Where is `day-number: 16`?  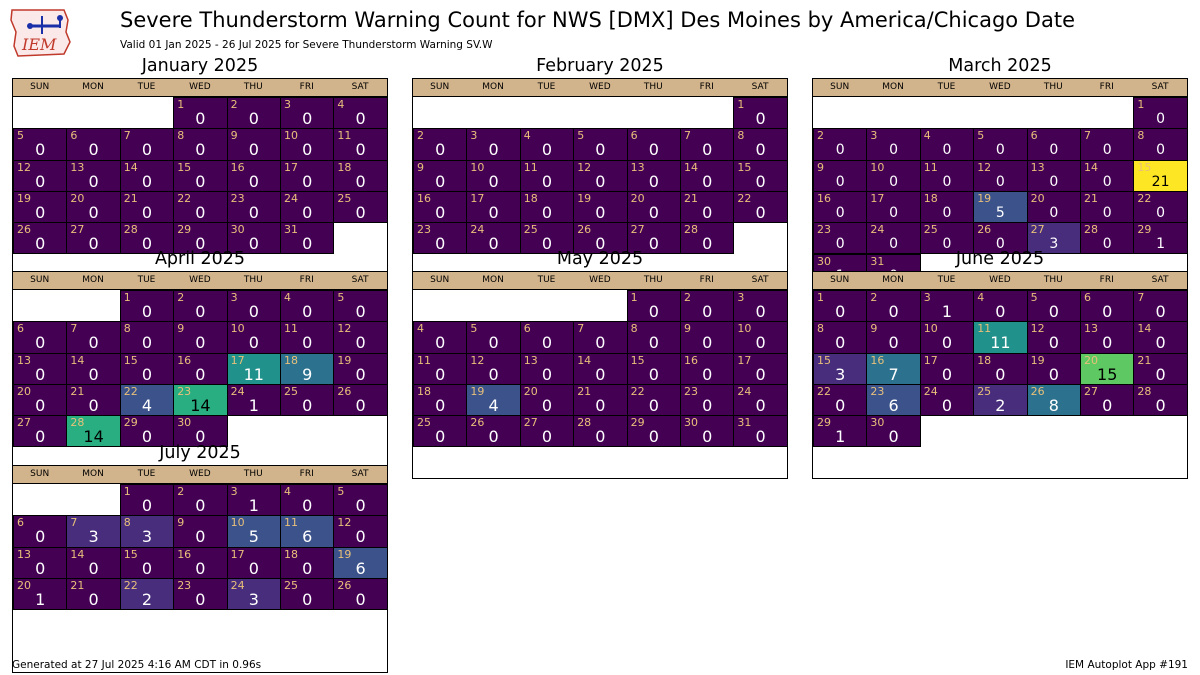
day-number: 16 is located at coordinates (824, 198).